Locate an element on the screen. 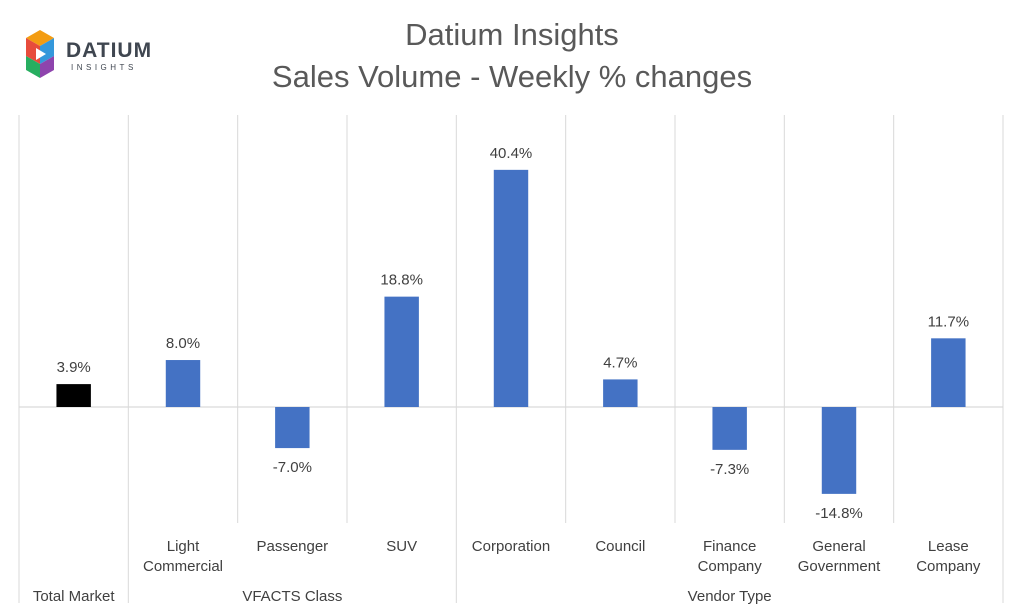  chart-subtitle: Sales Volume - Weekly % changes is located at coordinates (512, 76).